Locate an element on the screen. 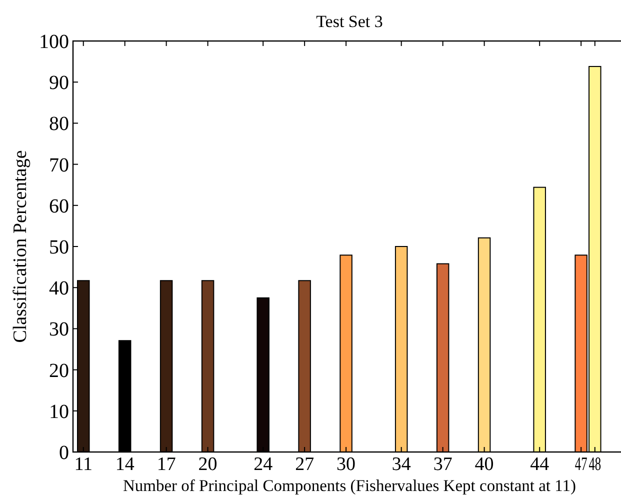 The image size is (621, 501). y-tick-label: 40 is located at coordinates (59, 289).